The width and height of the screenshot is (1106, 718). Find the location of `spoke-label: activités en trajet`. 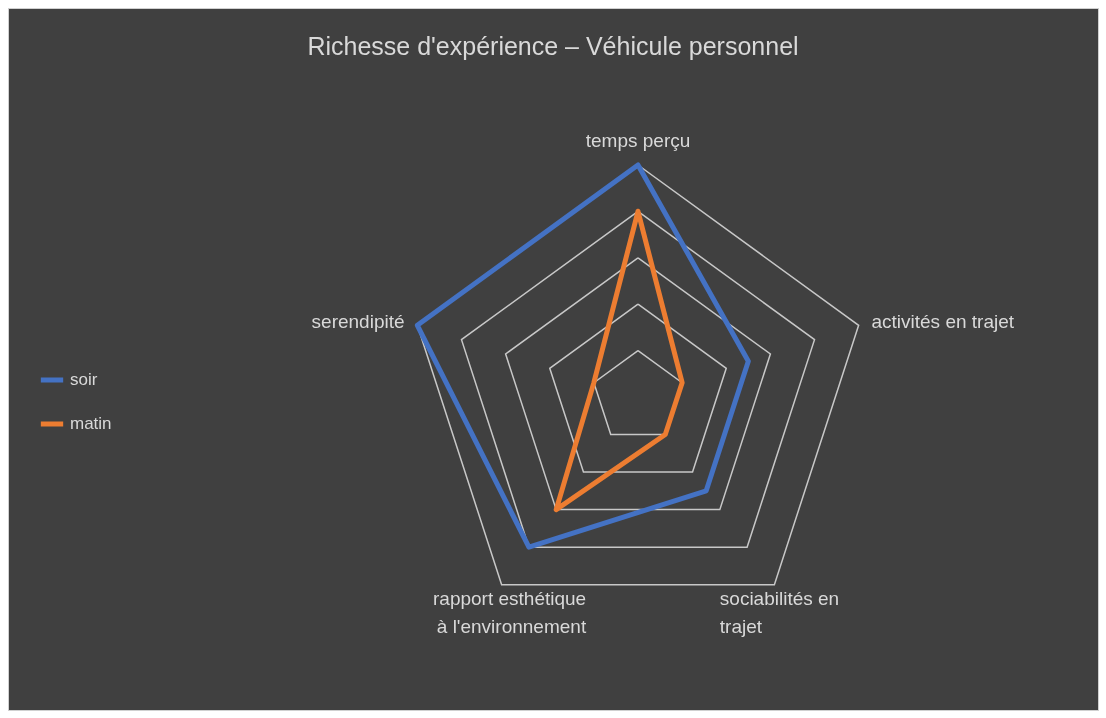

spoke-label: activités en trajet is located at coordinates (943, 322).